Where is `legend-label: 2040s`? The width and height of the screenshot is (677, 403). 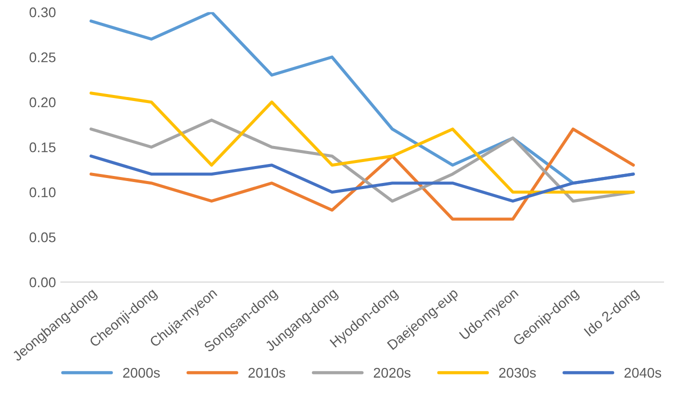
legend-label: 2040s is located at coordinates (643, 373).